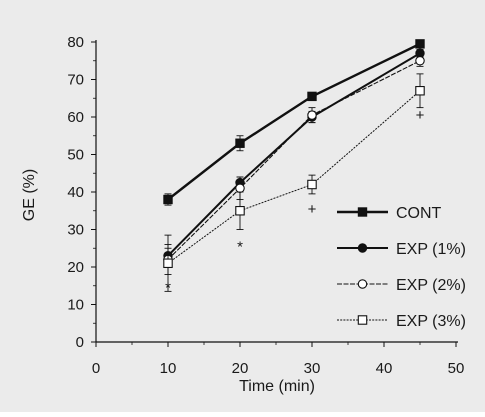  Describe the element at coordinates (75, 80) in the screenshot. I see `y-tick-label: 70` at that location.